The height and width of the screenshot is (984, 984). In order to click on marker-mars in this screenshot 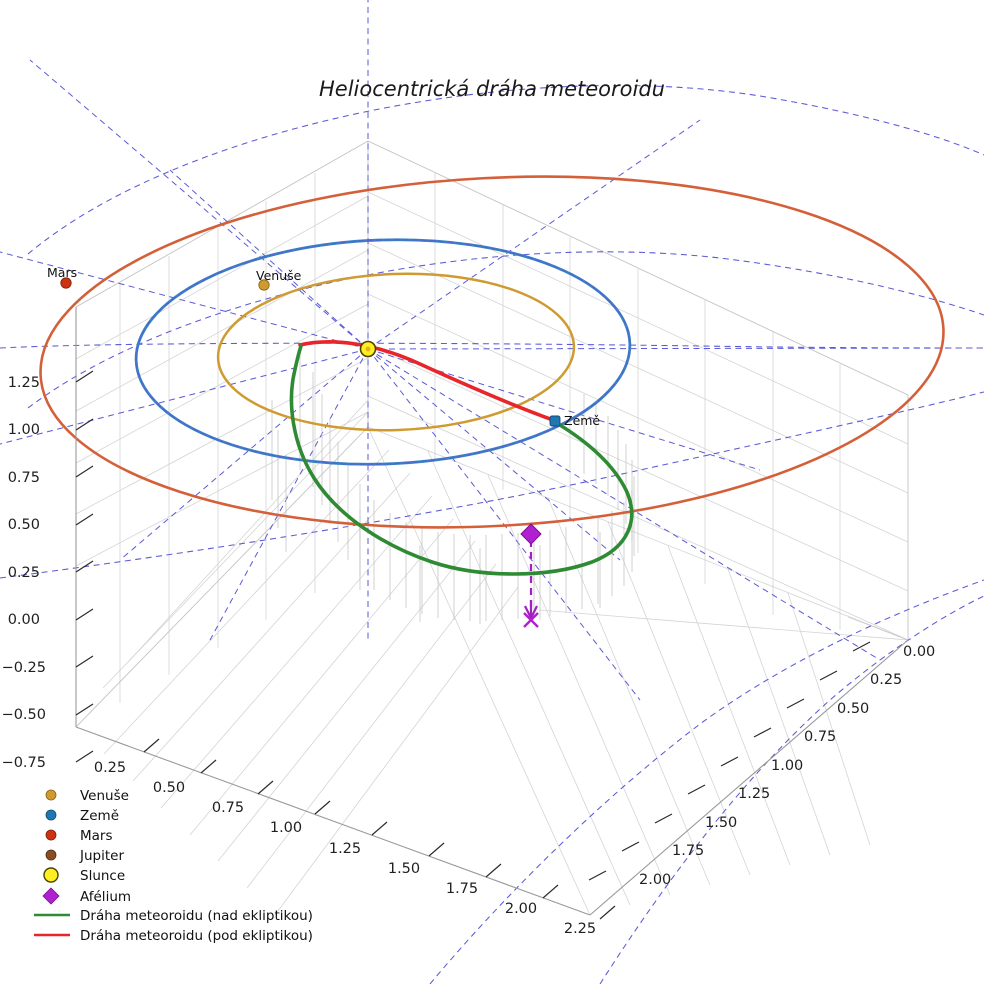, I will do `click(66, 283)`.